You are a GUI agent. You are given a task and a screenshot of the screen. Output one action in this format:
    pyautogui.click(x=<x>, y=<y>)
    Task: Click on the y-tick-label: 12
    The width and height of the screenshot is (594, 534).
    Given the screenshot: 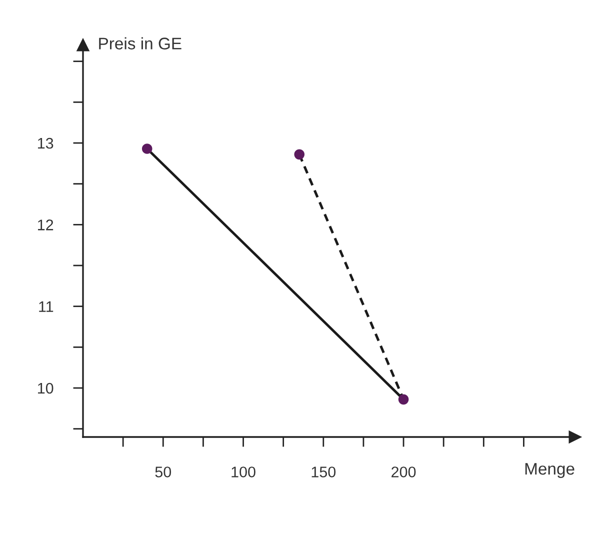 What is the action you would take?
    pyautogui.click(x=46, y=225)
    